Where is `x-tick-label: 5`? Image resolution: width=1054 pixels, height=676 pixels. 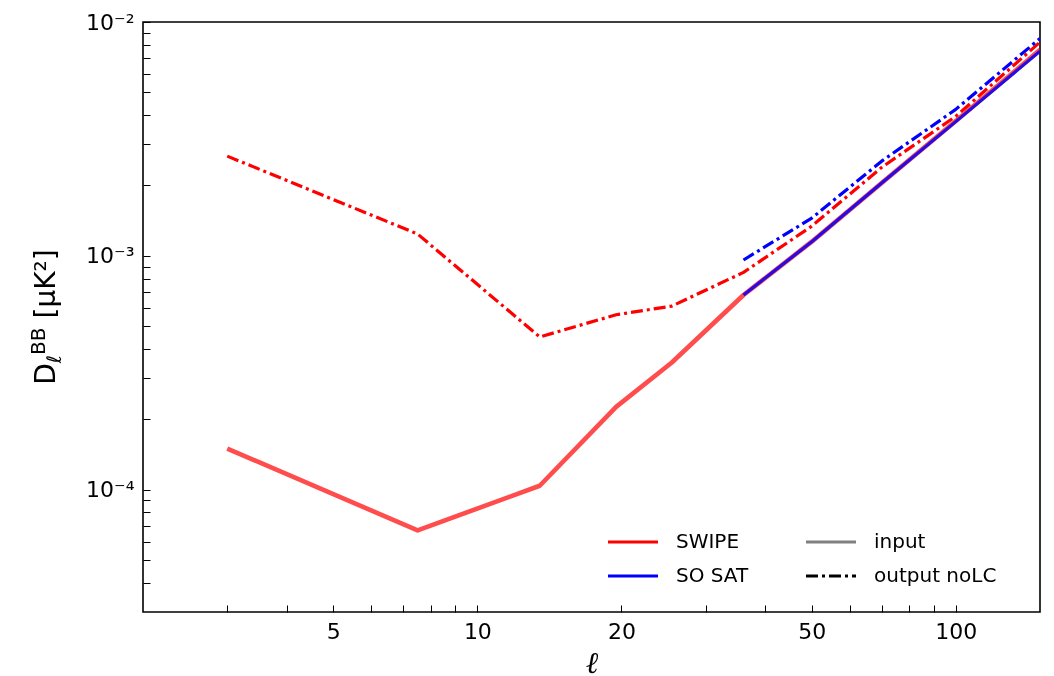 x-tick-label: 5 is located at coordinates (333, 631).